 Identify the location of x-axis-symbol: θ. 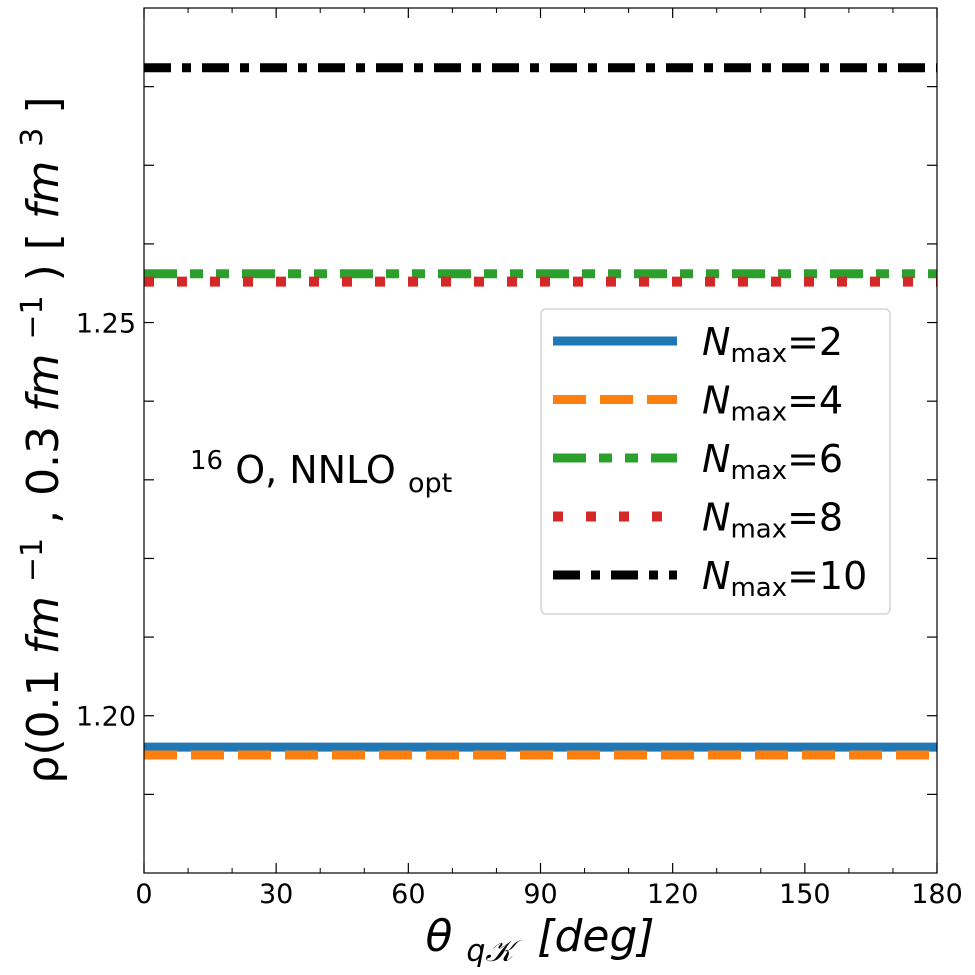
(438, 936).